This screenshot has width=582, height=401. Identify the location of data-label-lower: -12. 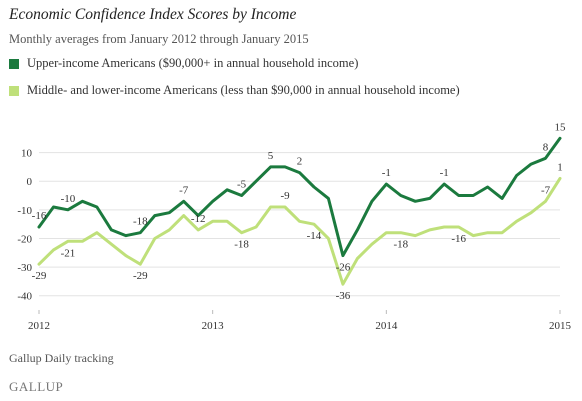
(198, 219).